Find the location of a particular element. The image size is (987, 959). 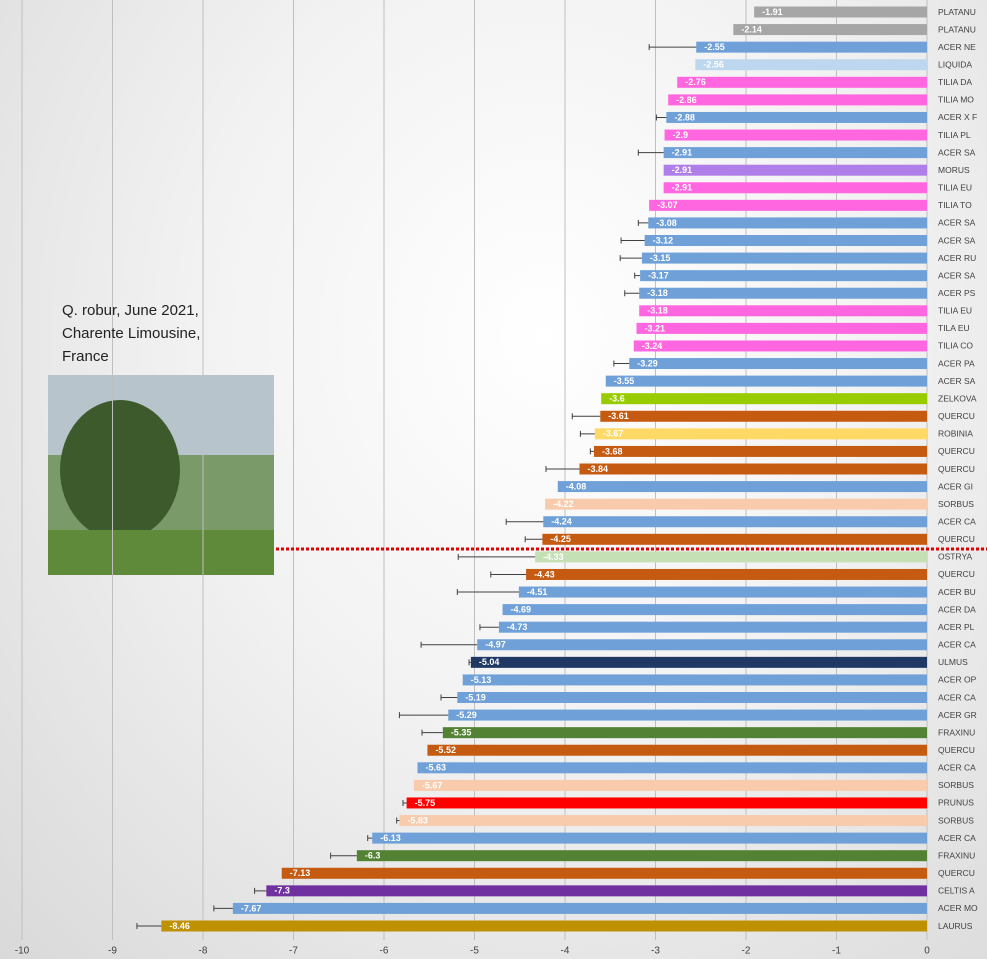

category-label: TILA EU is located at coordinates (954, 328).